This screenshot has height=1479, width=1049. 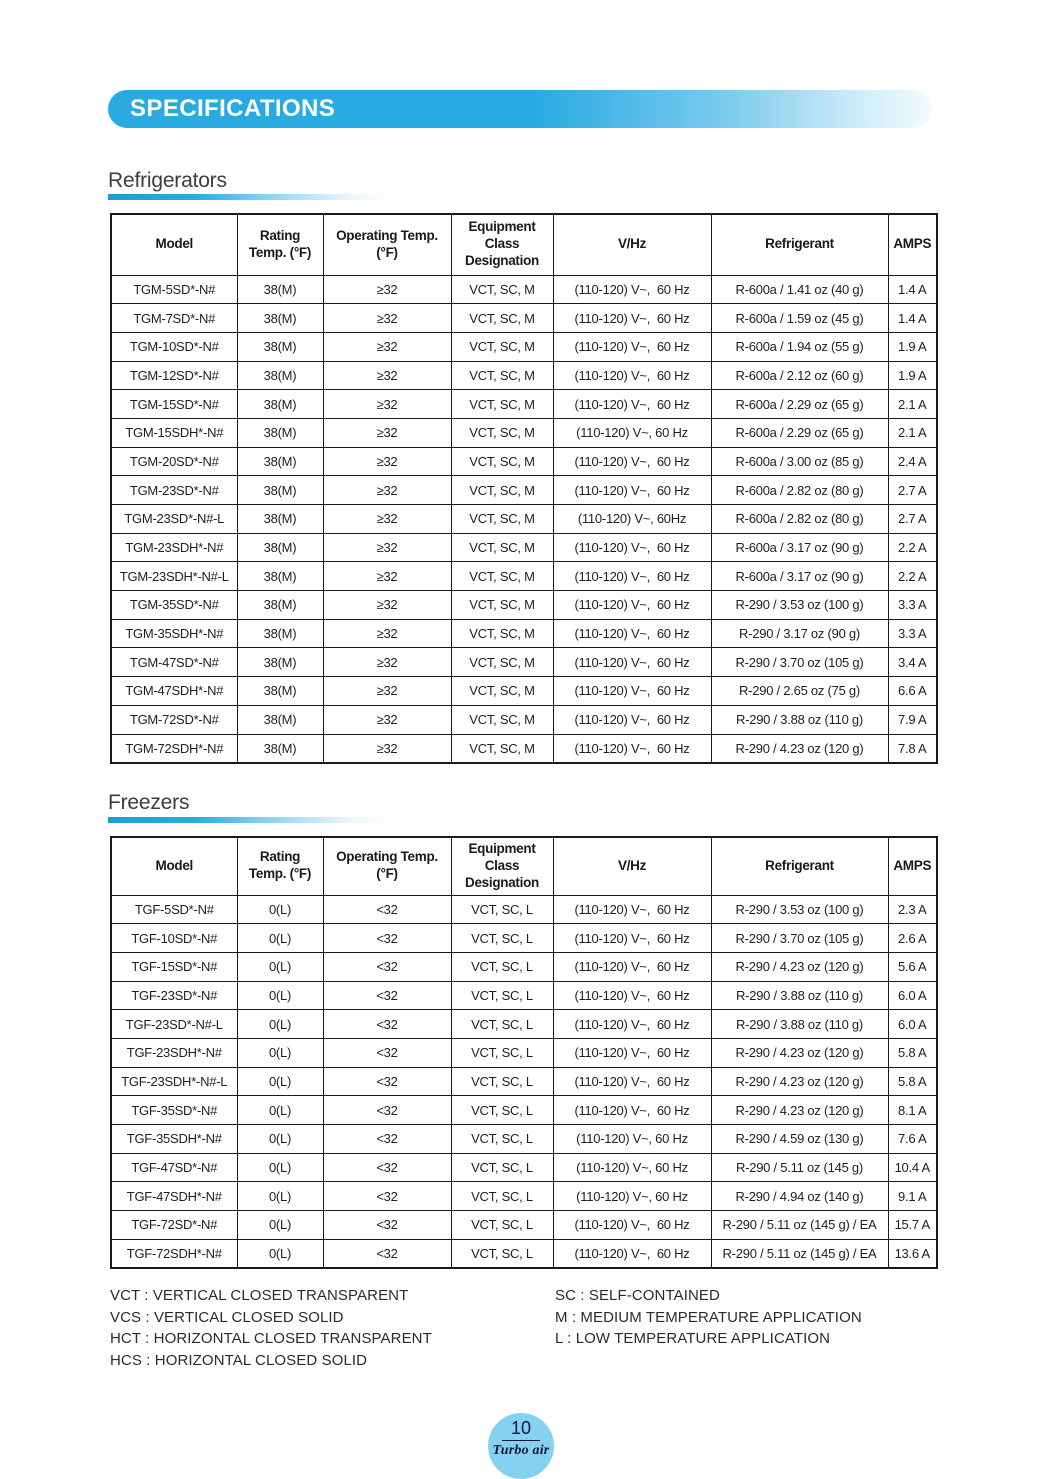 I want to click on legend-line: VCT : VERTICAL CLOSED TRANSPARENT, so click(x=259, y=1295).